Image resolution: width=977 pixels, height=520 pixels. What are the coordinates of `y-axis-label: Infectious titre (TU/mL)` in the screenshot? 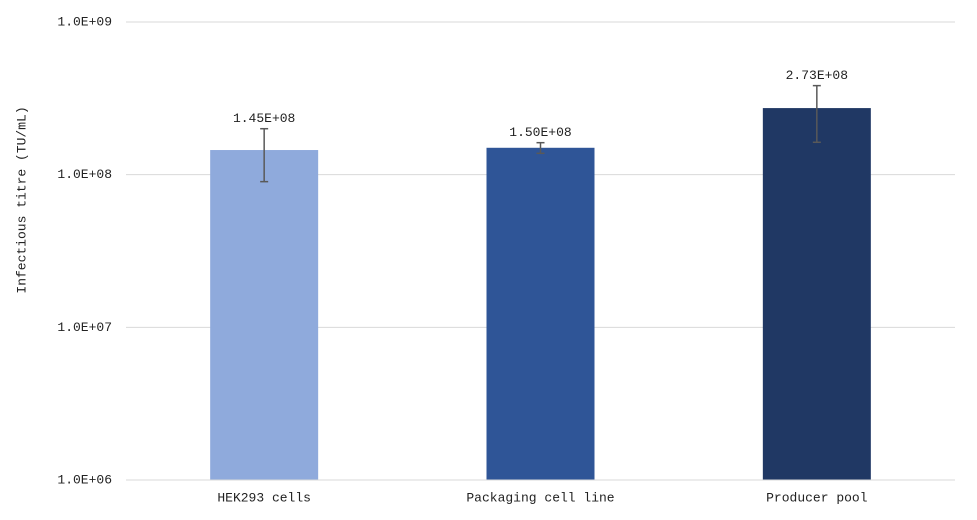 It's located at (21, 199).